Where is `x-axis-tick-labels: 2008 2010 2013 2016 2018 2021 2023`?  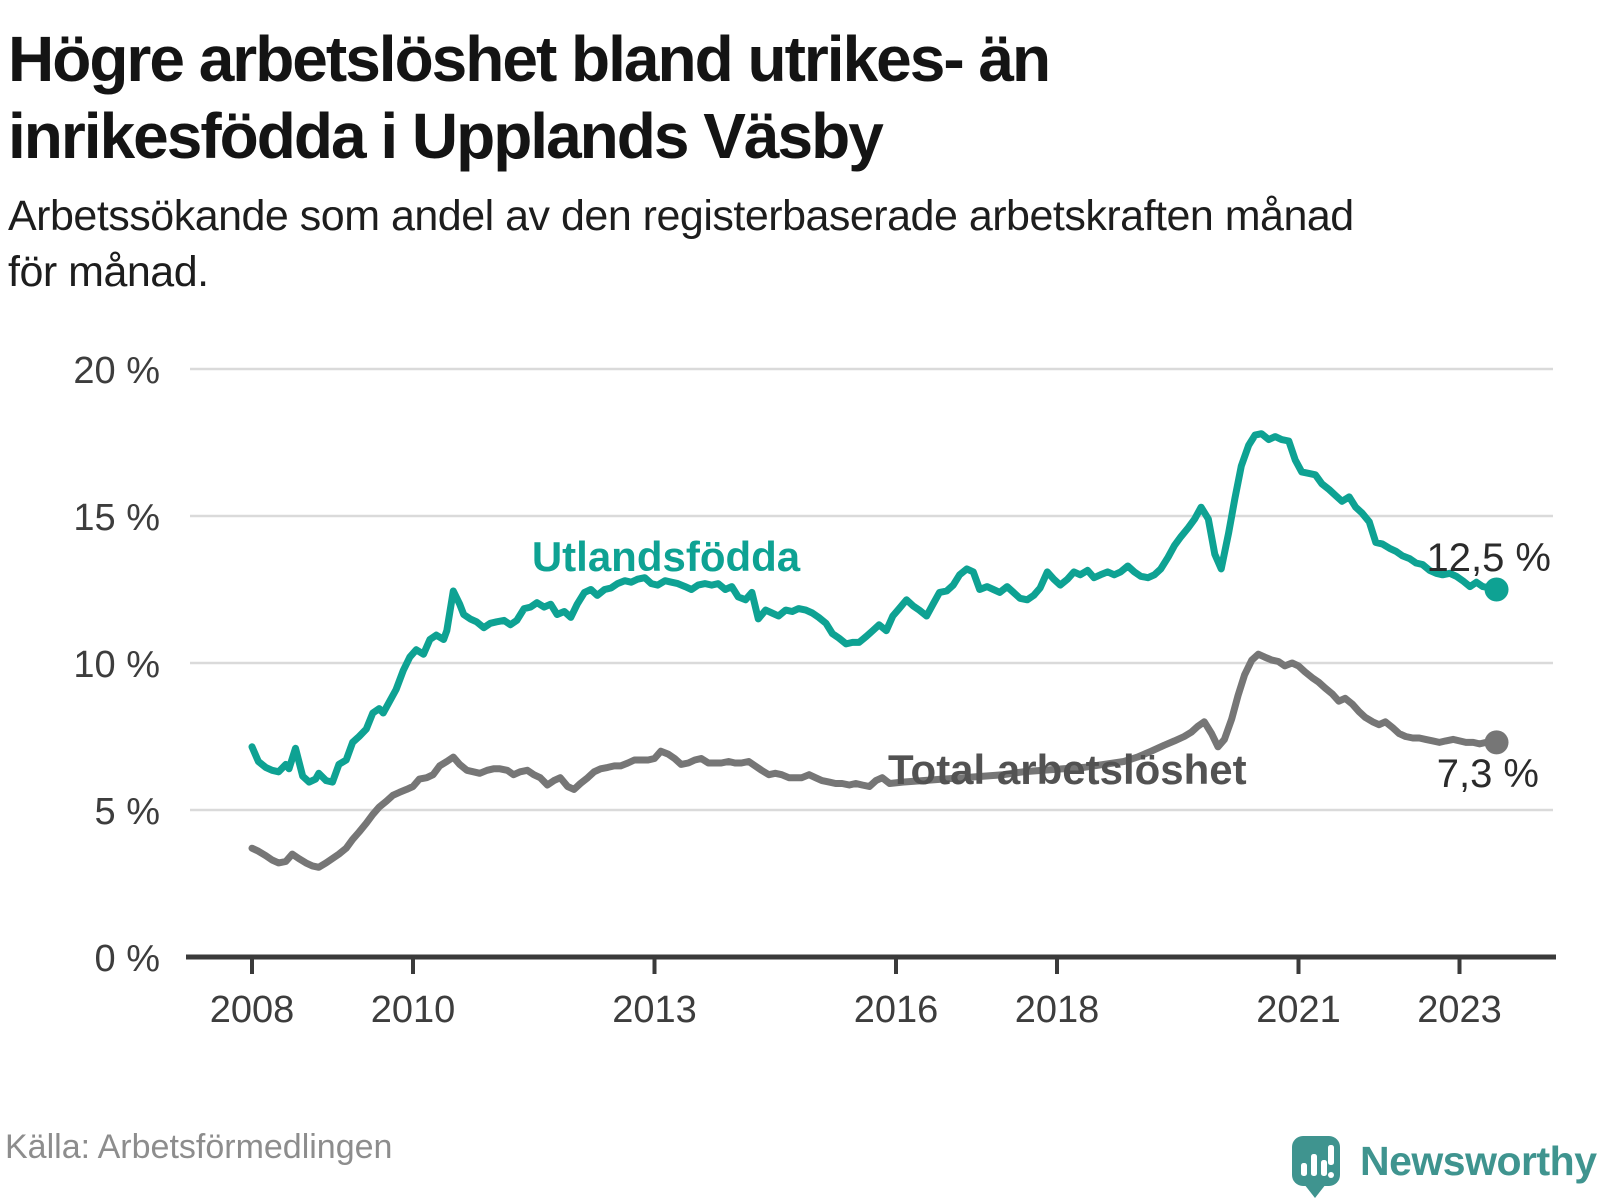 x-axis-tick-labels: 2008 2010 2013 2016 2018 2021 2023 is located at coordinates (856, 1010).